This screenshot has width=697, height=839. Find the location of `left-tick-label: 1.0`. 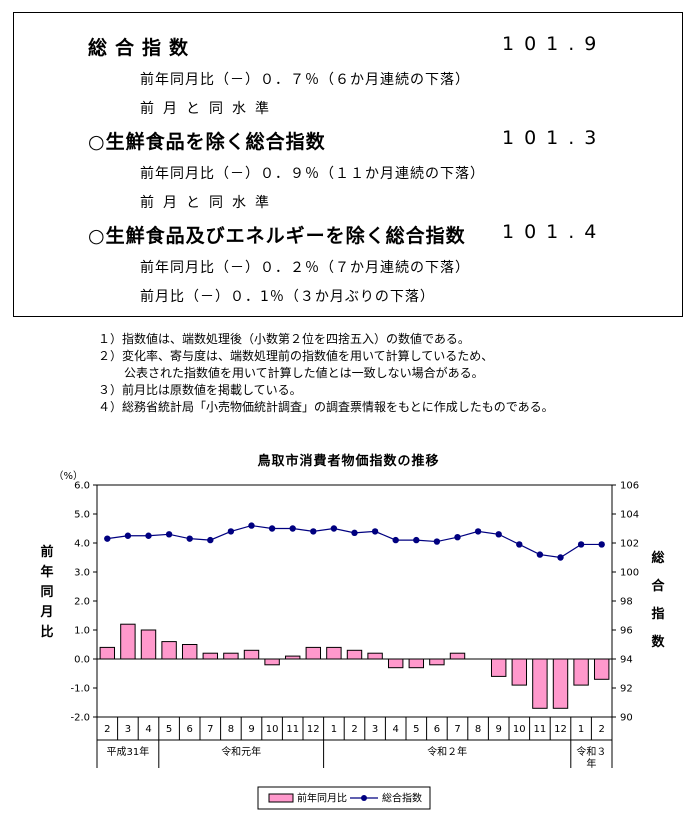

left-tick-label: 1.0 is located at coordinates (82, 631).